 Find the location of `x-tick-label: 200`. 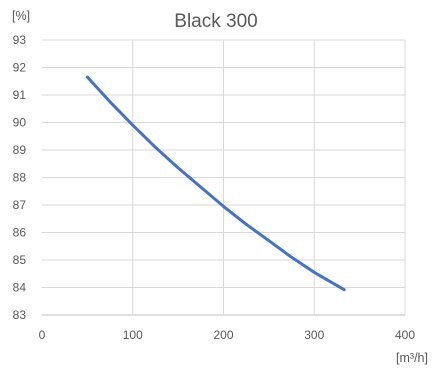

x-tick-label: 200 is located at coordinates (223, 335).